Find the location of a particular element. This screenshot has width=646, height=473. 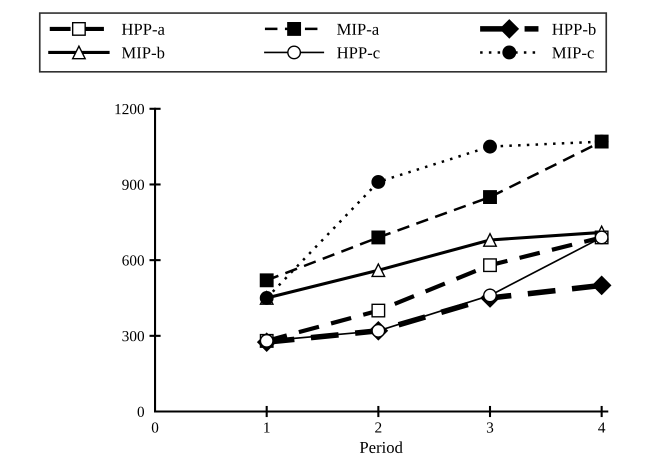

x-tick-label: 2 is located at coordinates (378, 427).